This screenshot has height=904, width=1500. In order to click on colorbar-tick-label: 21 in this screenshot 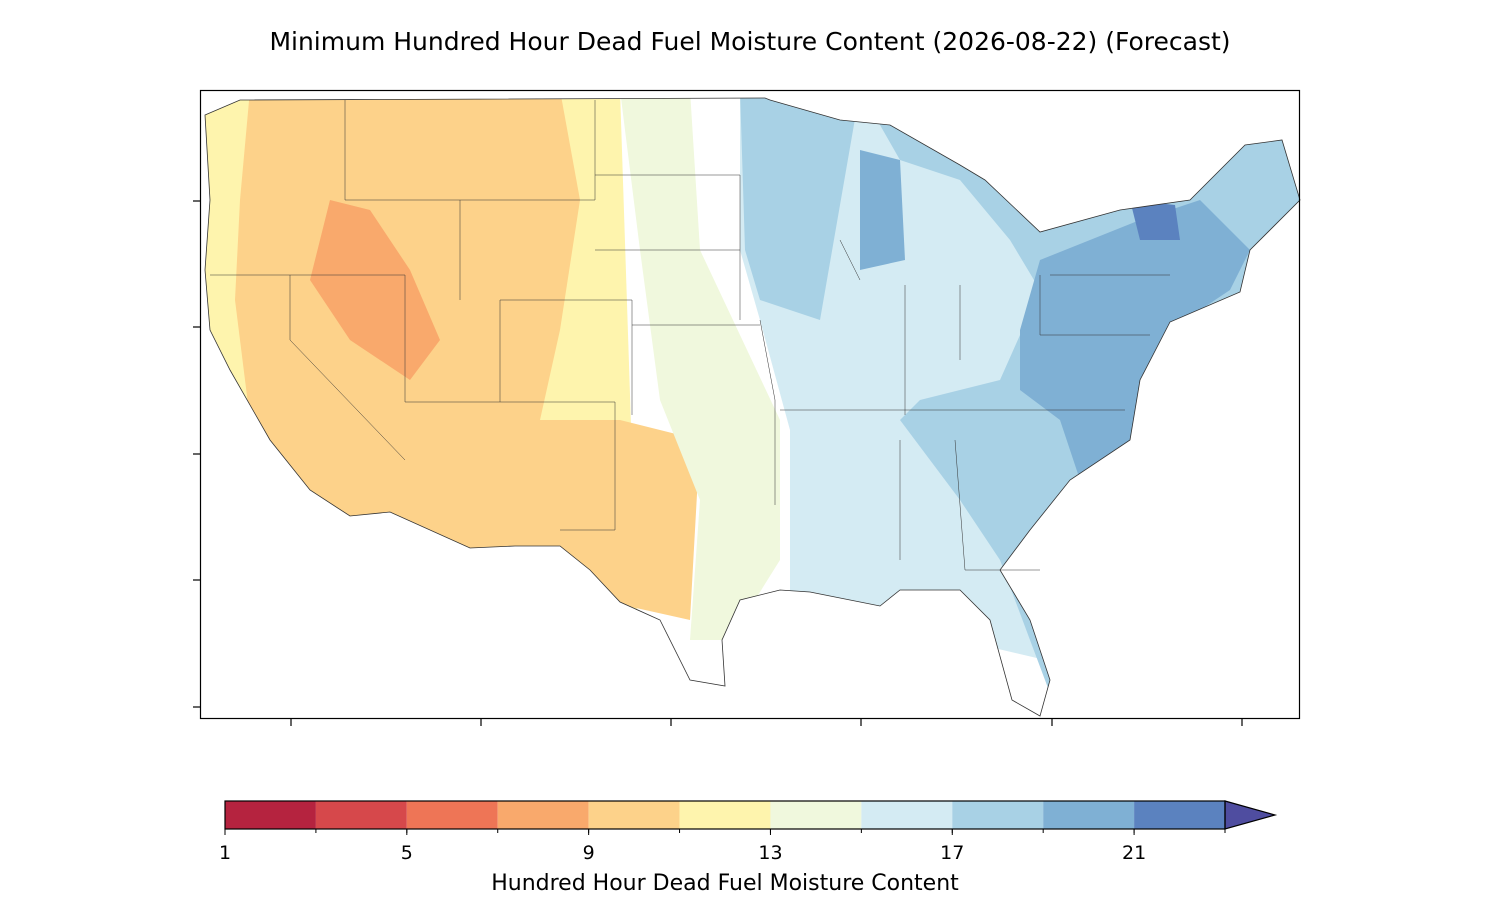, I will do `click(1134, 853)`.